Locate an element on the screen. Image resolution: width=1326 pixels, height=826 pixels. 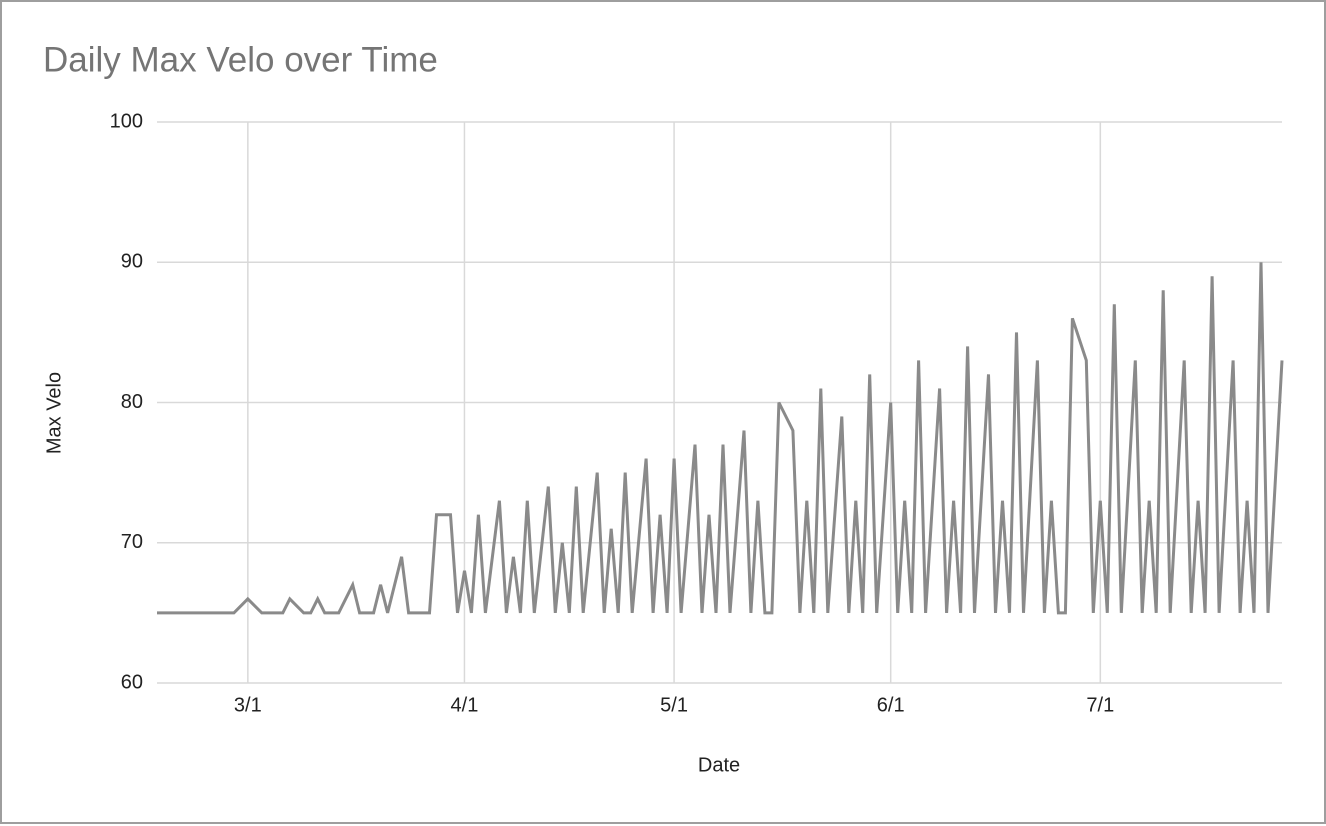
x-tick-label: 3/1 is located at coordinates (248, 705).